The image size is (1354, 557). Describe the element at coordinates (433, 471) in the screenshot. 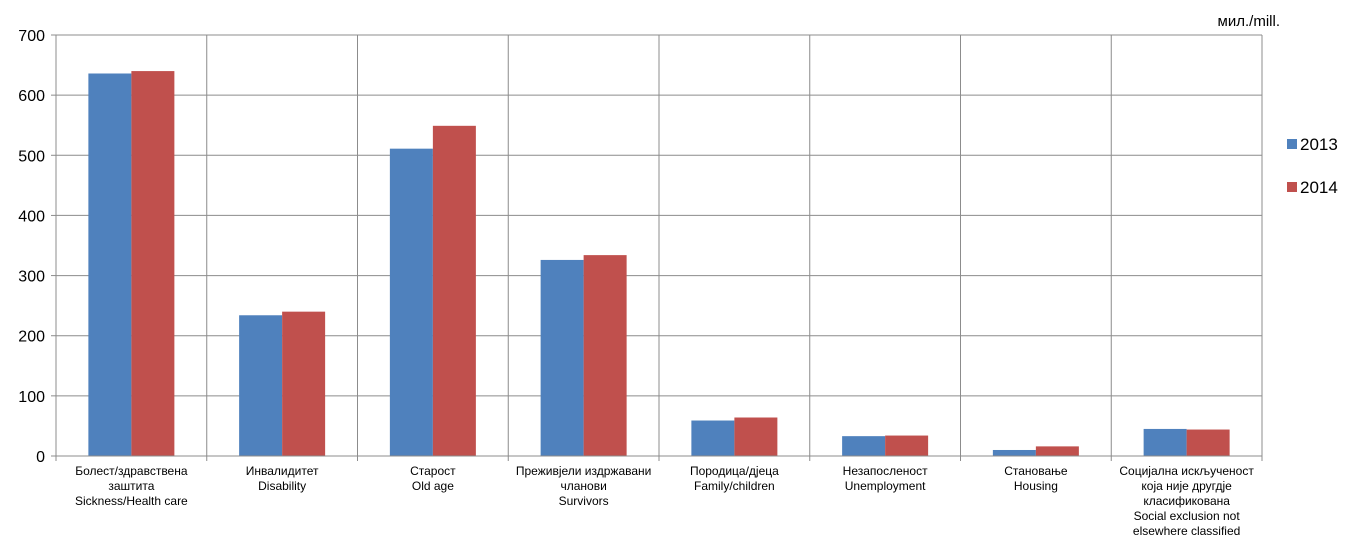

I see `x-category-label-line: Старост` at that location.